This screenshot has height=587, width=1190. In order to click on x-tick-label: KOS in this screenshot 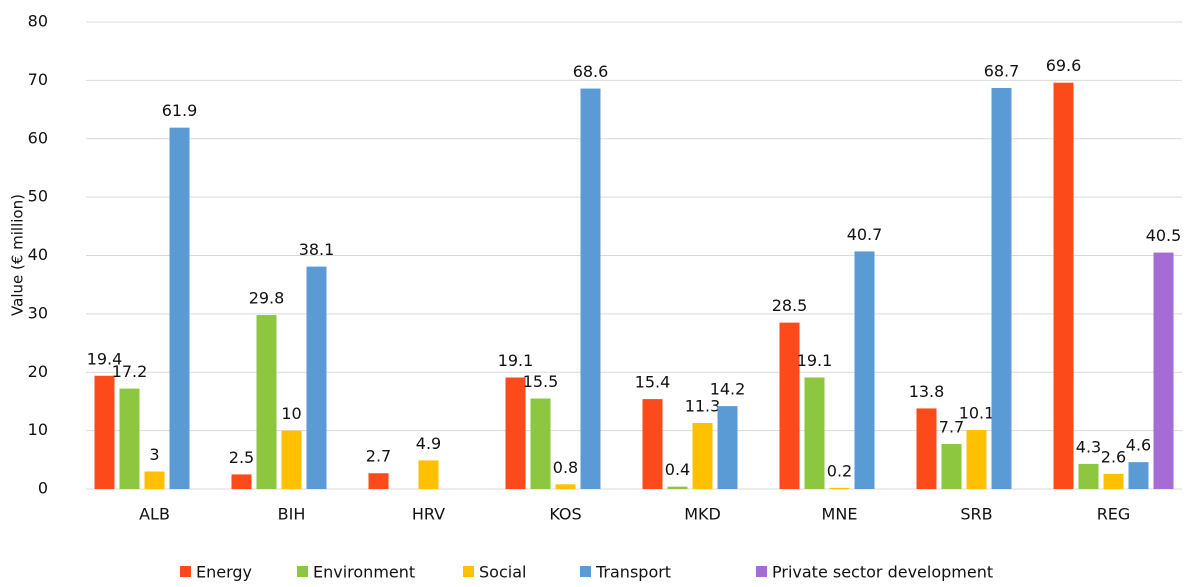, I will do `click(565, 514)`.